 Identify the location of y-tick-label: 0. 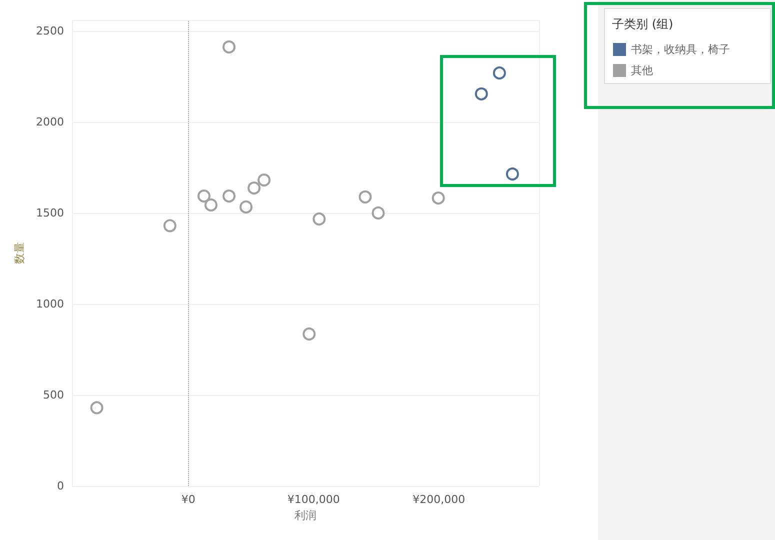
(60, 486).